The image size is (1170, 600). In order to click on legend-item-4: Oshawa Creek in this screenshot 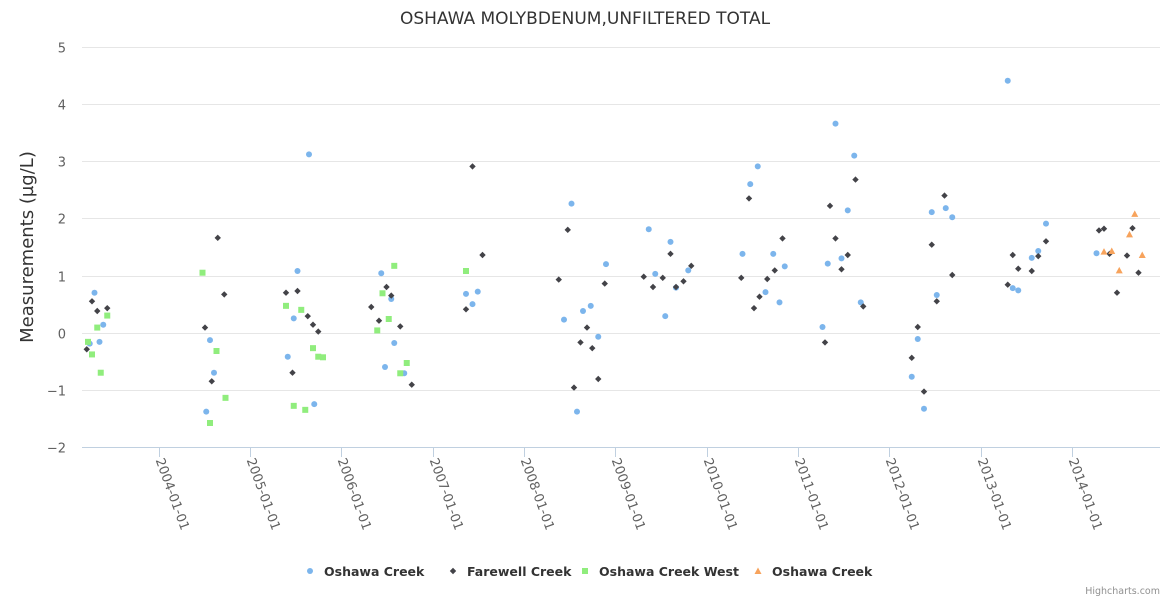, I will do `click(814, 571)`.